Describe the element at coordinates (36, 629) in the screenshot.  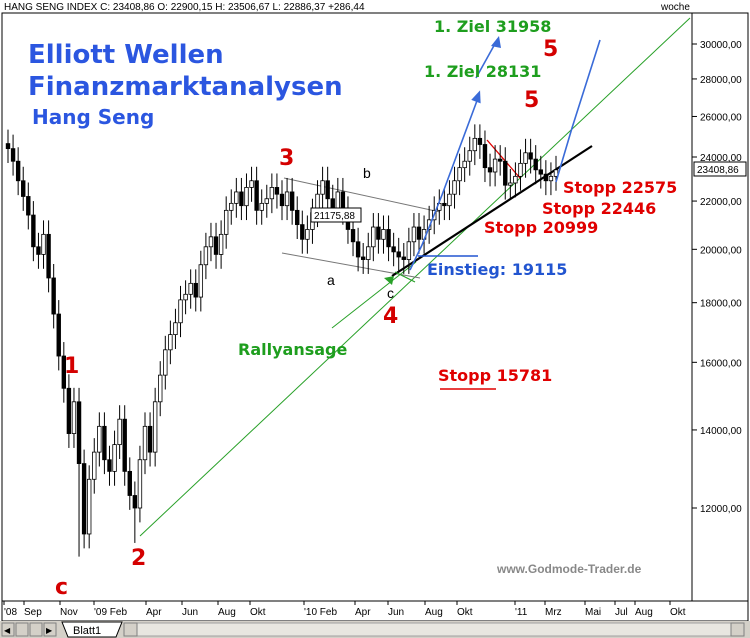
I see `tab-scroll-next` at that location.